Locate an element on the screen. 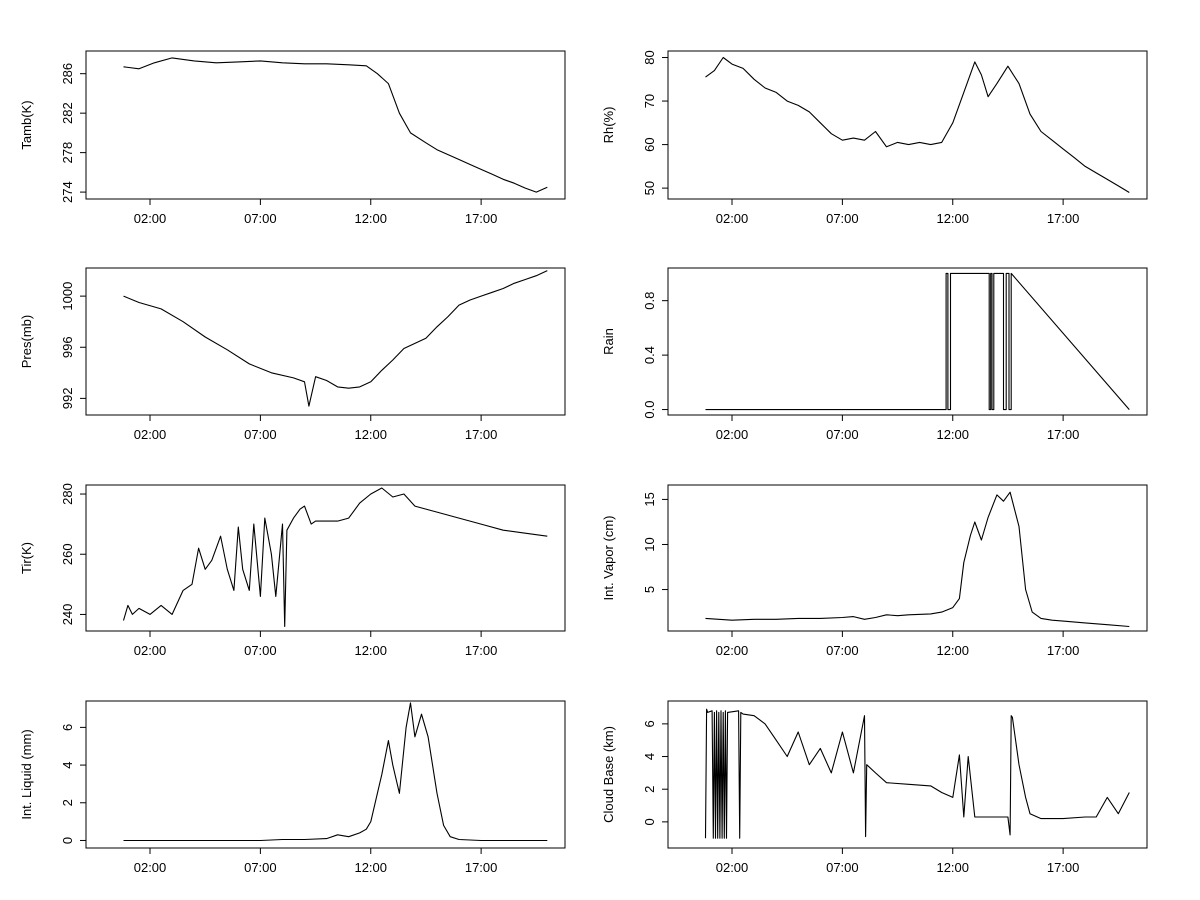  y-tick-label: 260 is located at coordinates (67, 554).